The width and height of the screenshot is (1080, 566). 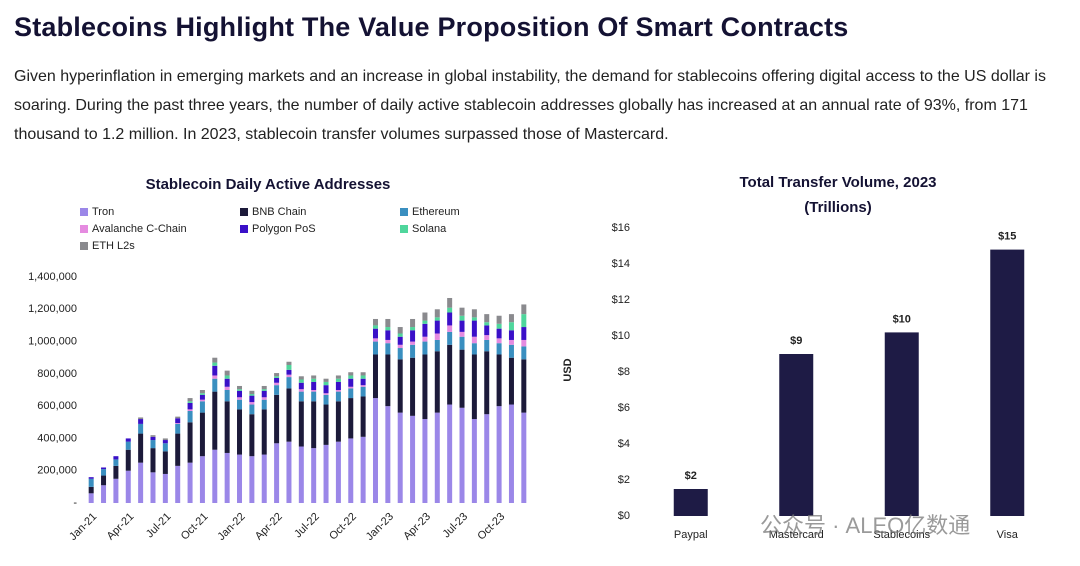 What do you see at coordinates (429, 229) in the screenshot?
I see `legend-label: Solana` at bounding box center [429, 229].